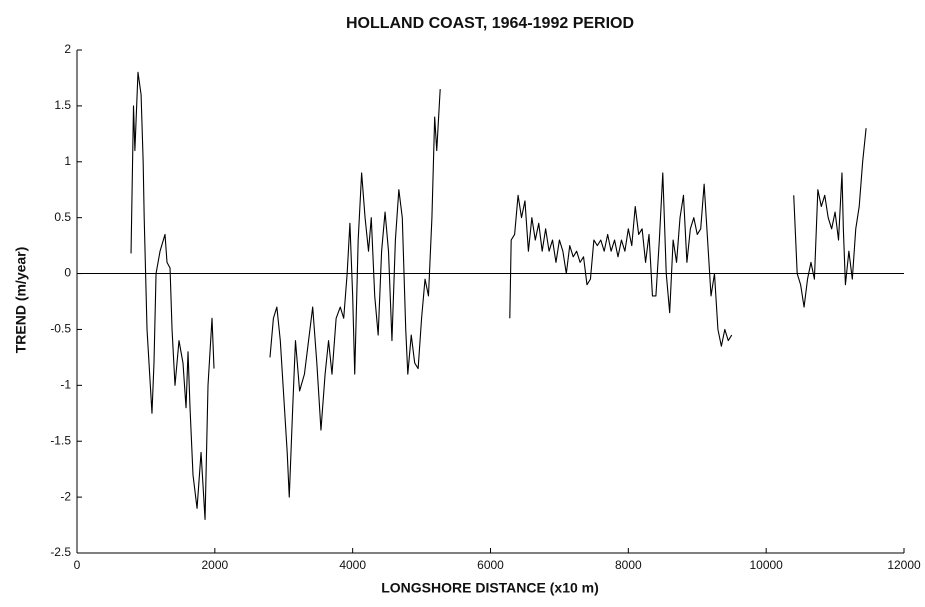  Describe the element at coordinates (60, 329) in the screenshot. I see `y-tick-label: -0.5` at that location.